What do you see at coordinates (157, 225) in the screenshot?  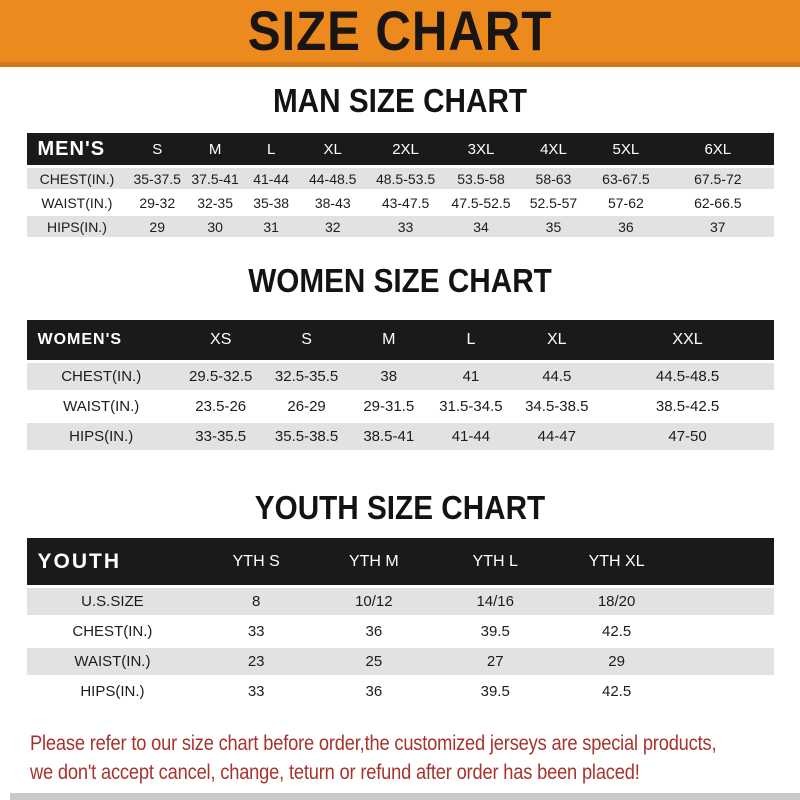 I see `data-cell: 29` at bounding box center [157, 225].